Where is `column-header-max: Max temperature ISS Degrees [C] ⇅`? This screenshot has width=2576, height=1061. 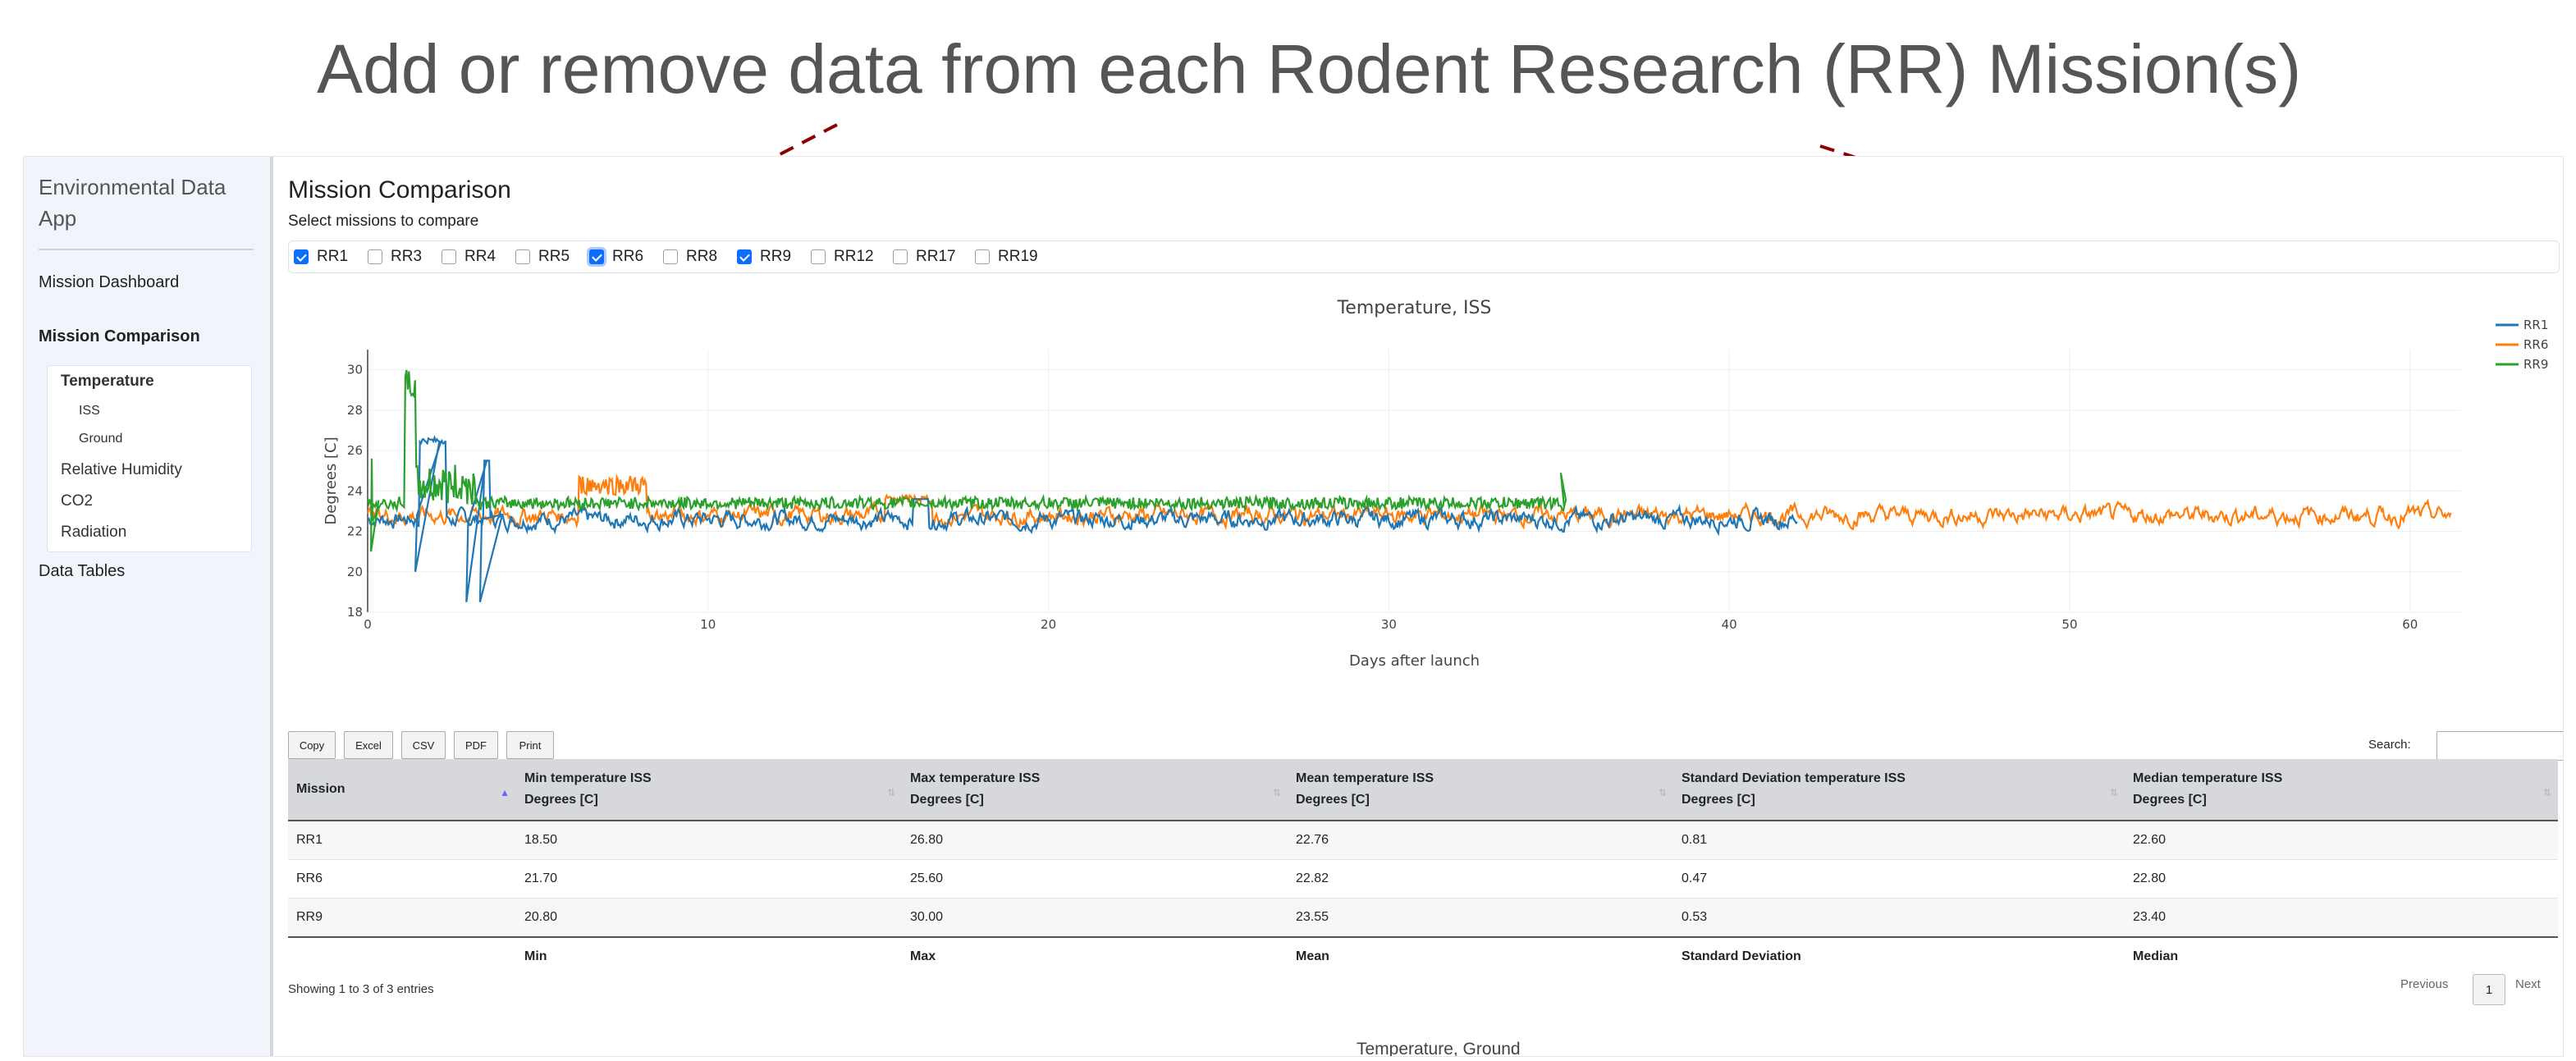 column-header-max: Max temperature ISS Degrees [C] ⇅ is located at coordinates (1095, 790).